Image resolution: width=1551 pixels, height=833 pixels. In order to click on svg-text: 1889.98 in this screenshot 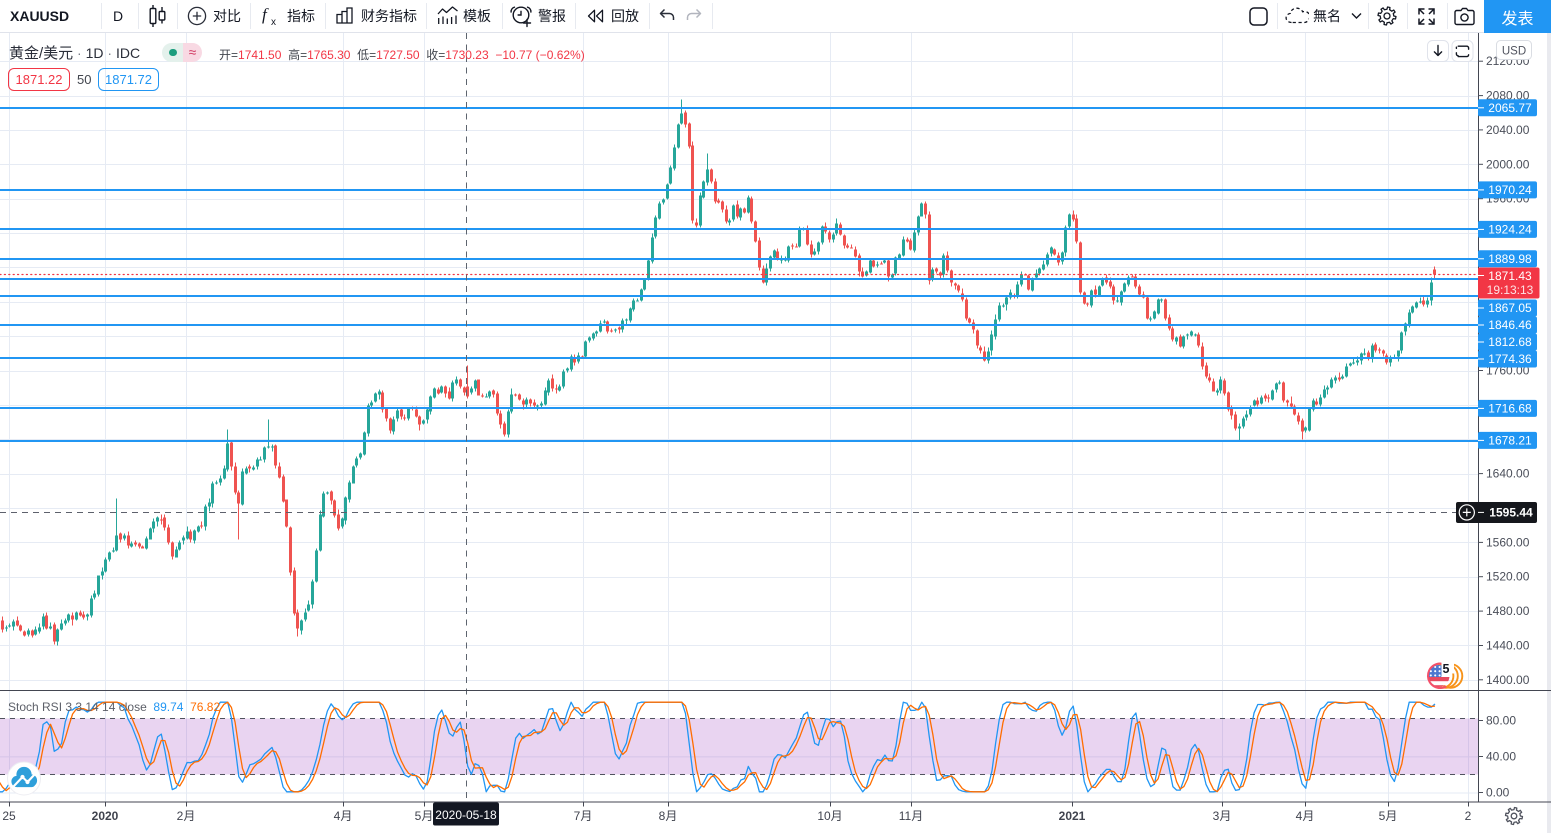, I will do `click(1510, 259)`.